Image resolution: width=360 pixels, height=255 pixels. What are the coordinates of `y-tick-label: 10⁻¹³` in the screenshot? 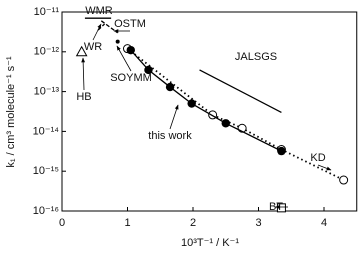 It's located at (47, 92).